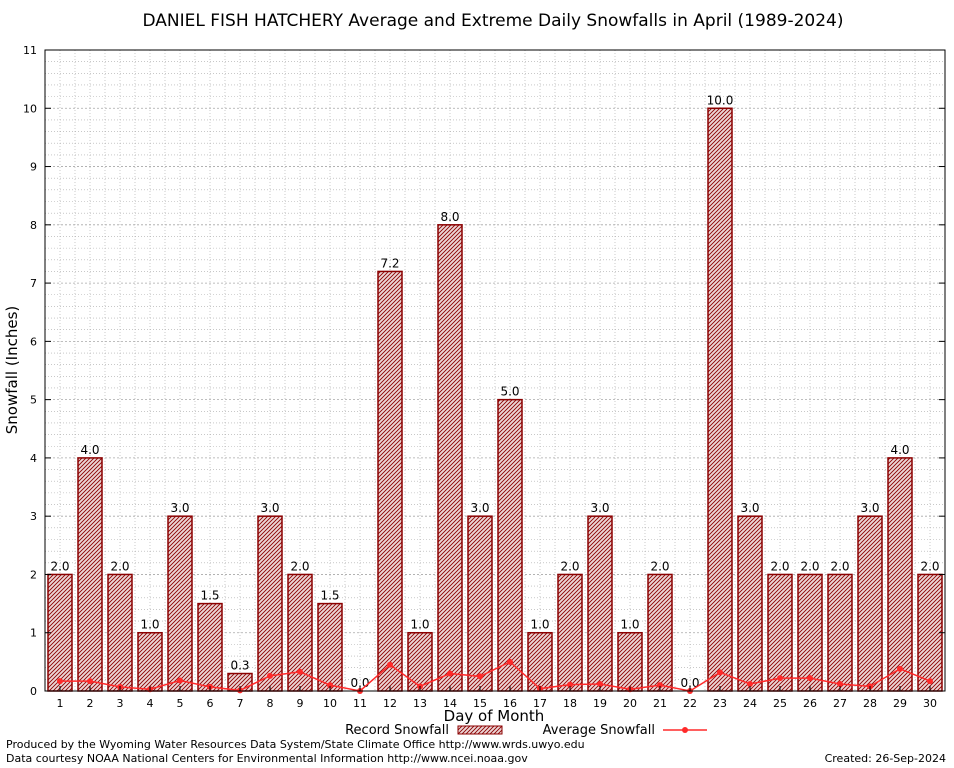 The height and width of the screenshot is (768, 954). Describe the element at coordinates (360, 703) in the screenshot. I see `x-tick-label: 11` at that location.